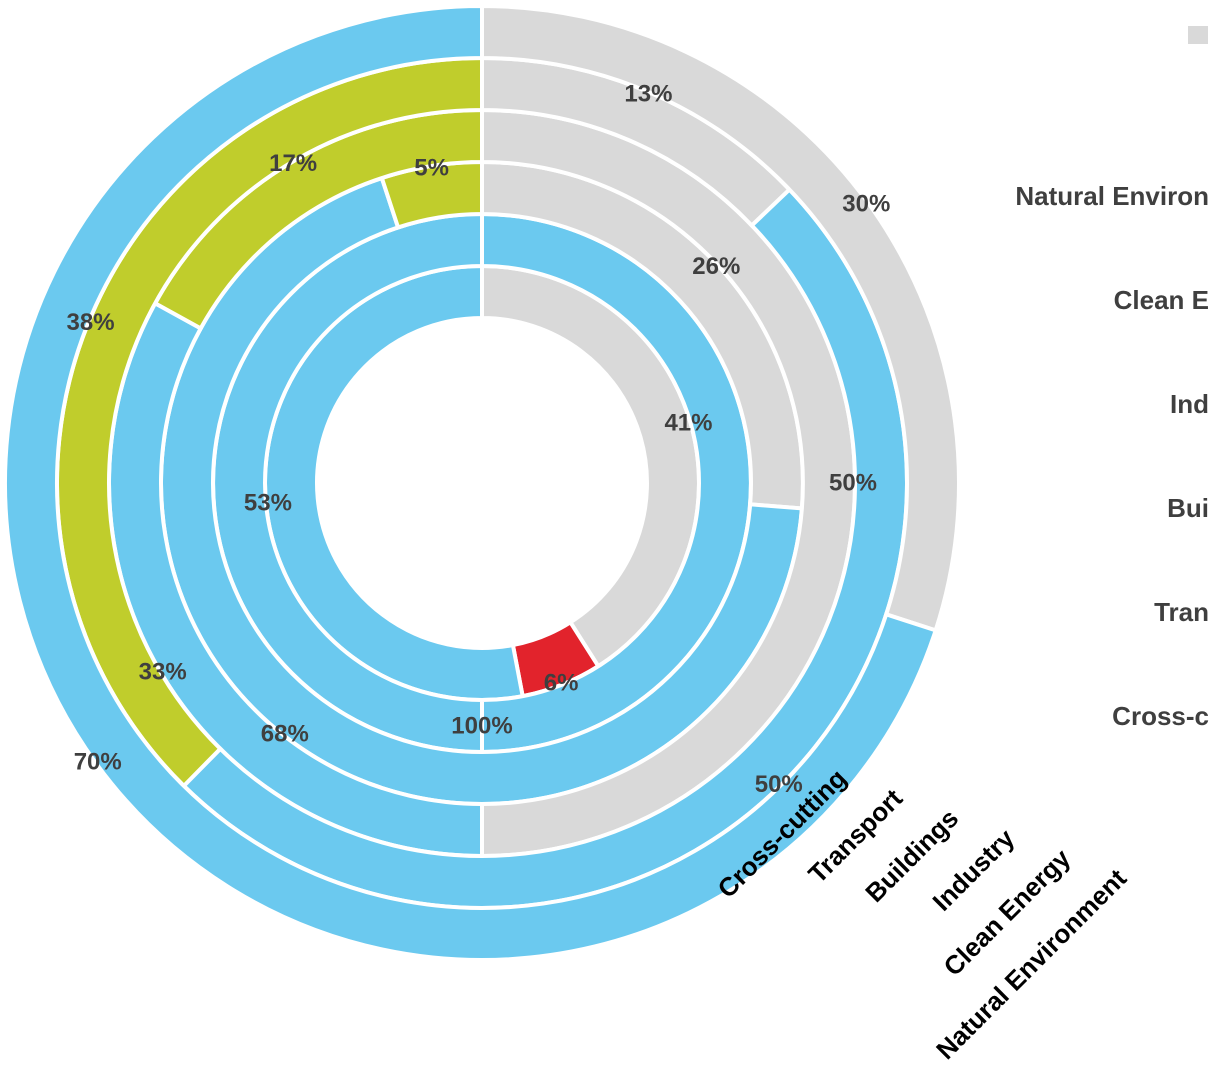 The height and width of the screenshot is (1085, 1209). I want to click on ring-cross-cutting-value-label-1: 6%, so click(561, 682).